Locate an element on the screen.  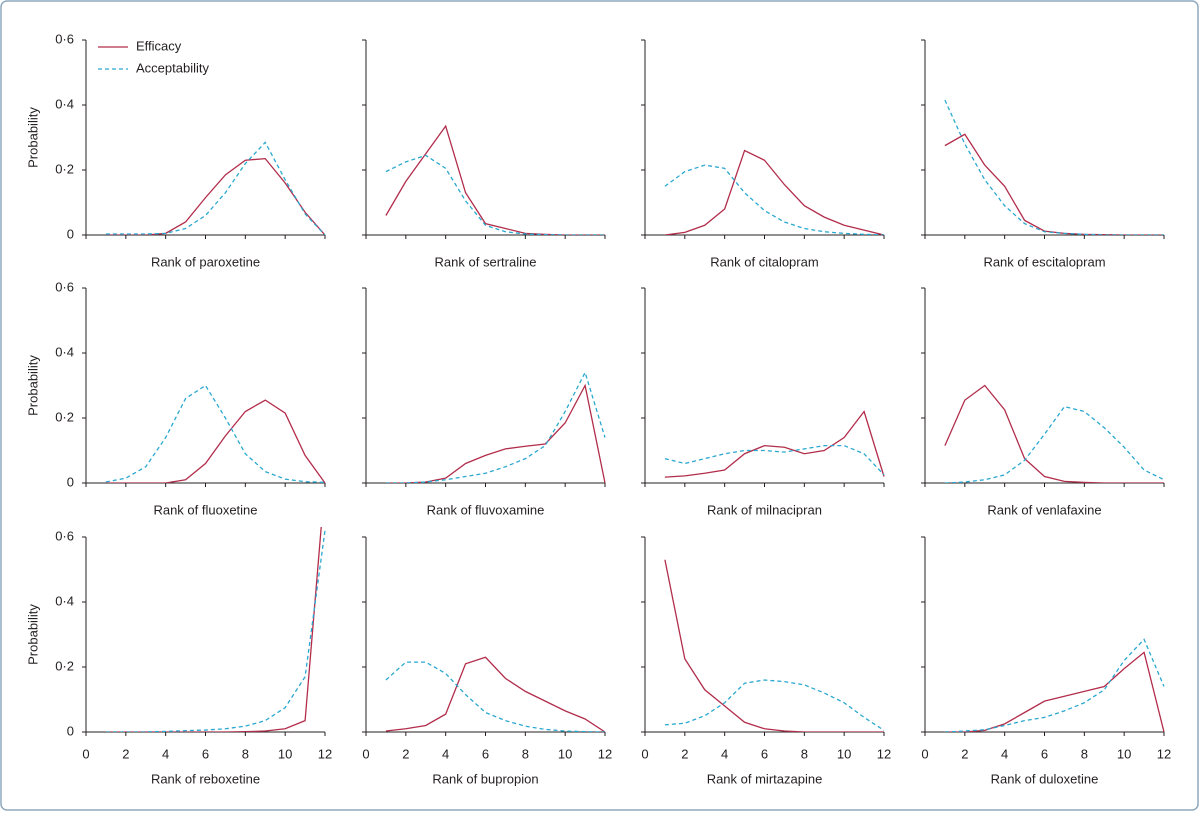
x-axis-label: Rank of paroxetine is located at coordinates (205, 261).